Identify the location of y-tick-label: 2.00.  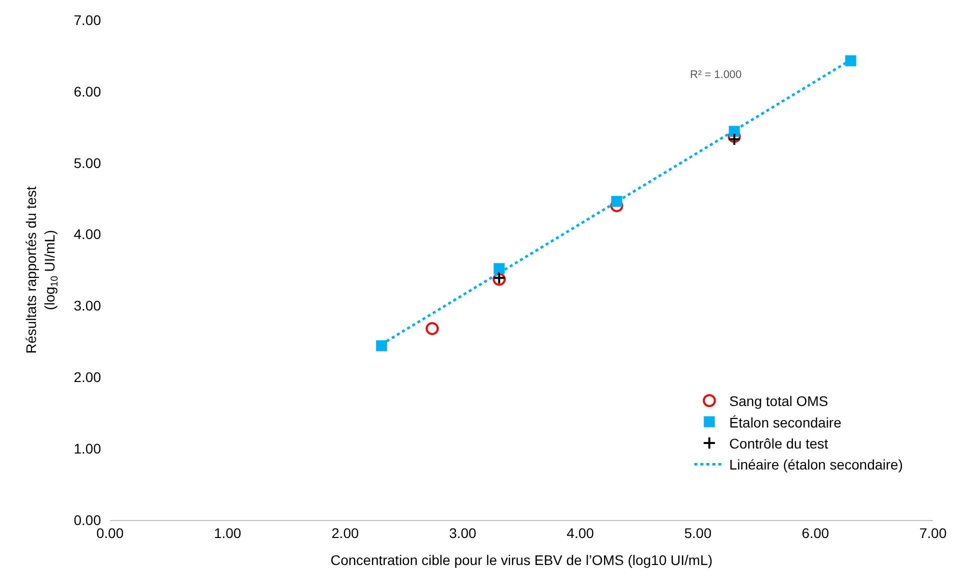
(88, 377).